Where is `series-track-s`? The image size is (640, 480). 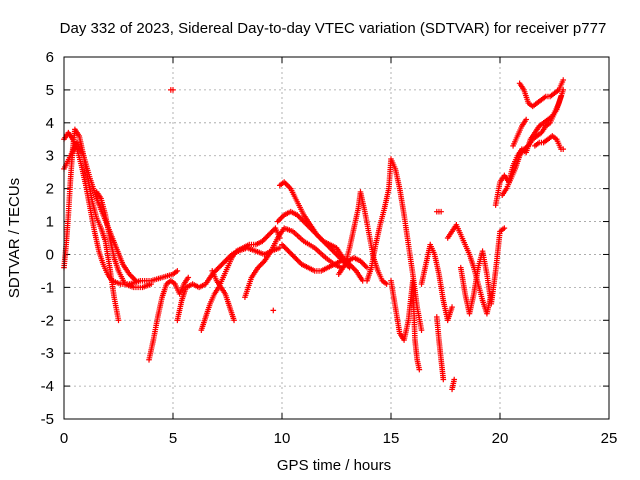
series-track-s is located at coordinates (438, 211).